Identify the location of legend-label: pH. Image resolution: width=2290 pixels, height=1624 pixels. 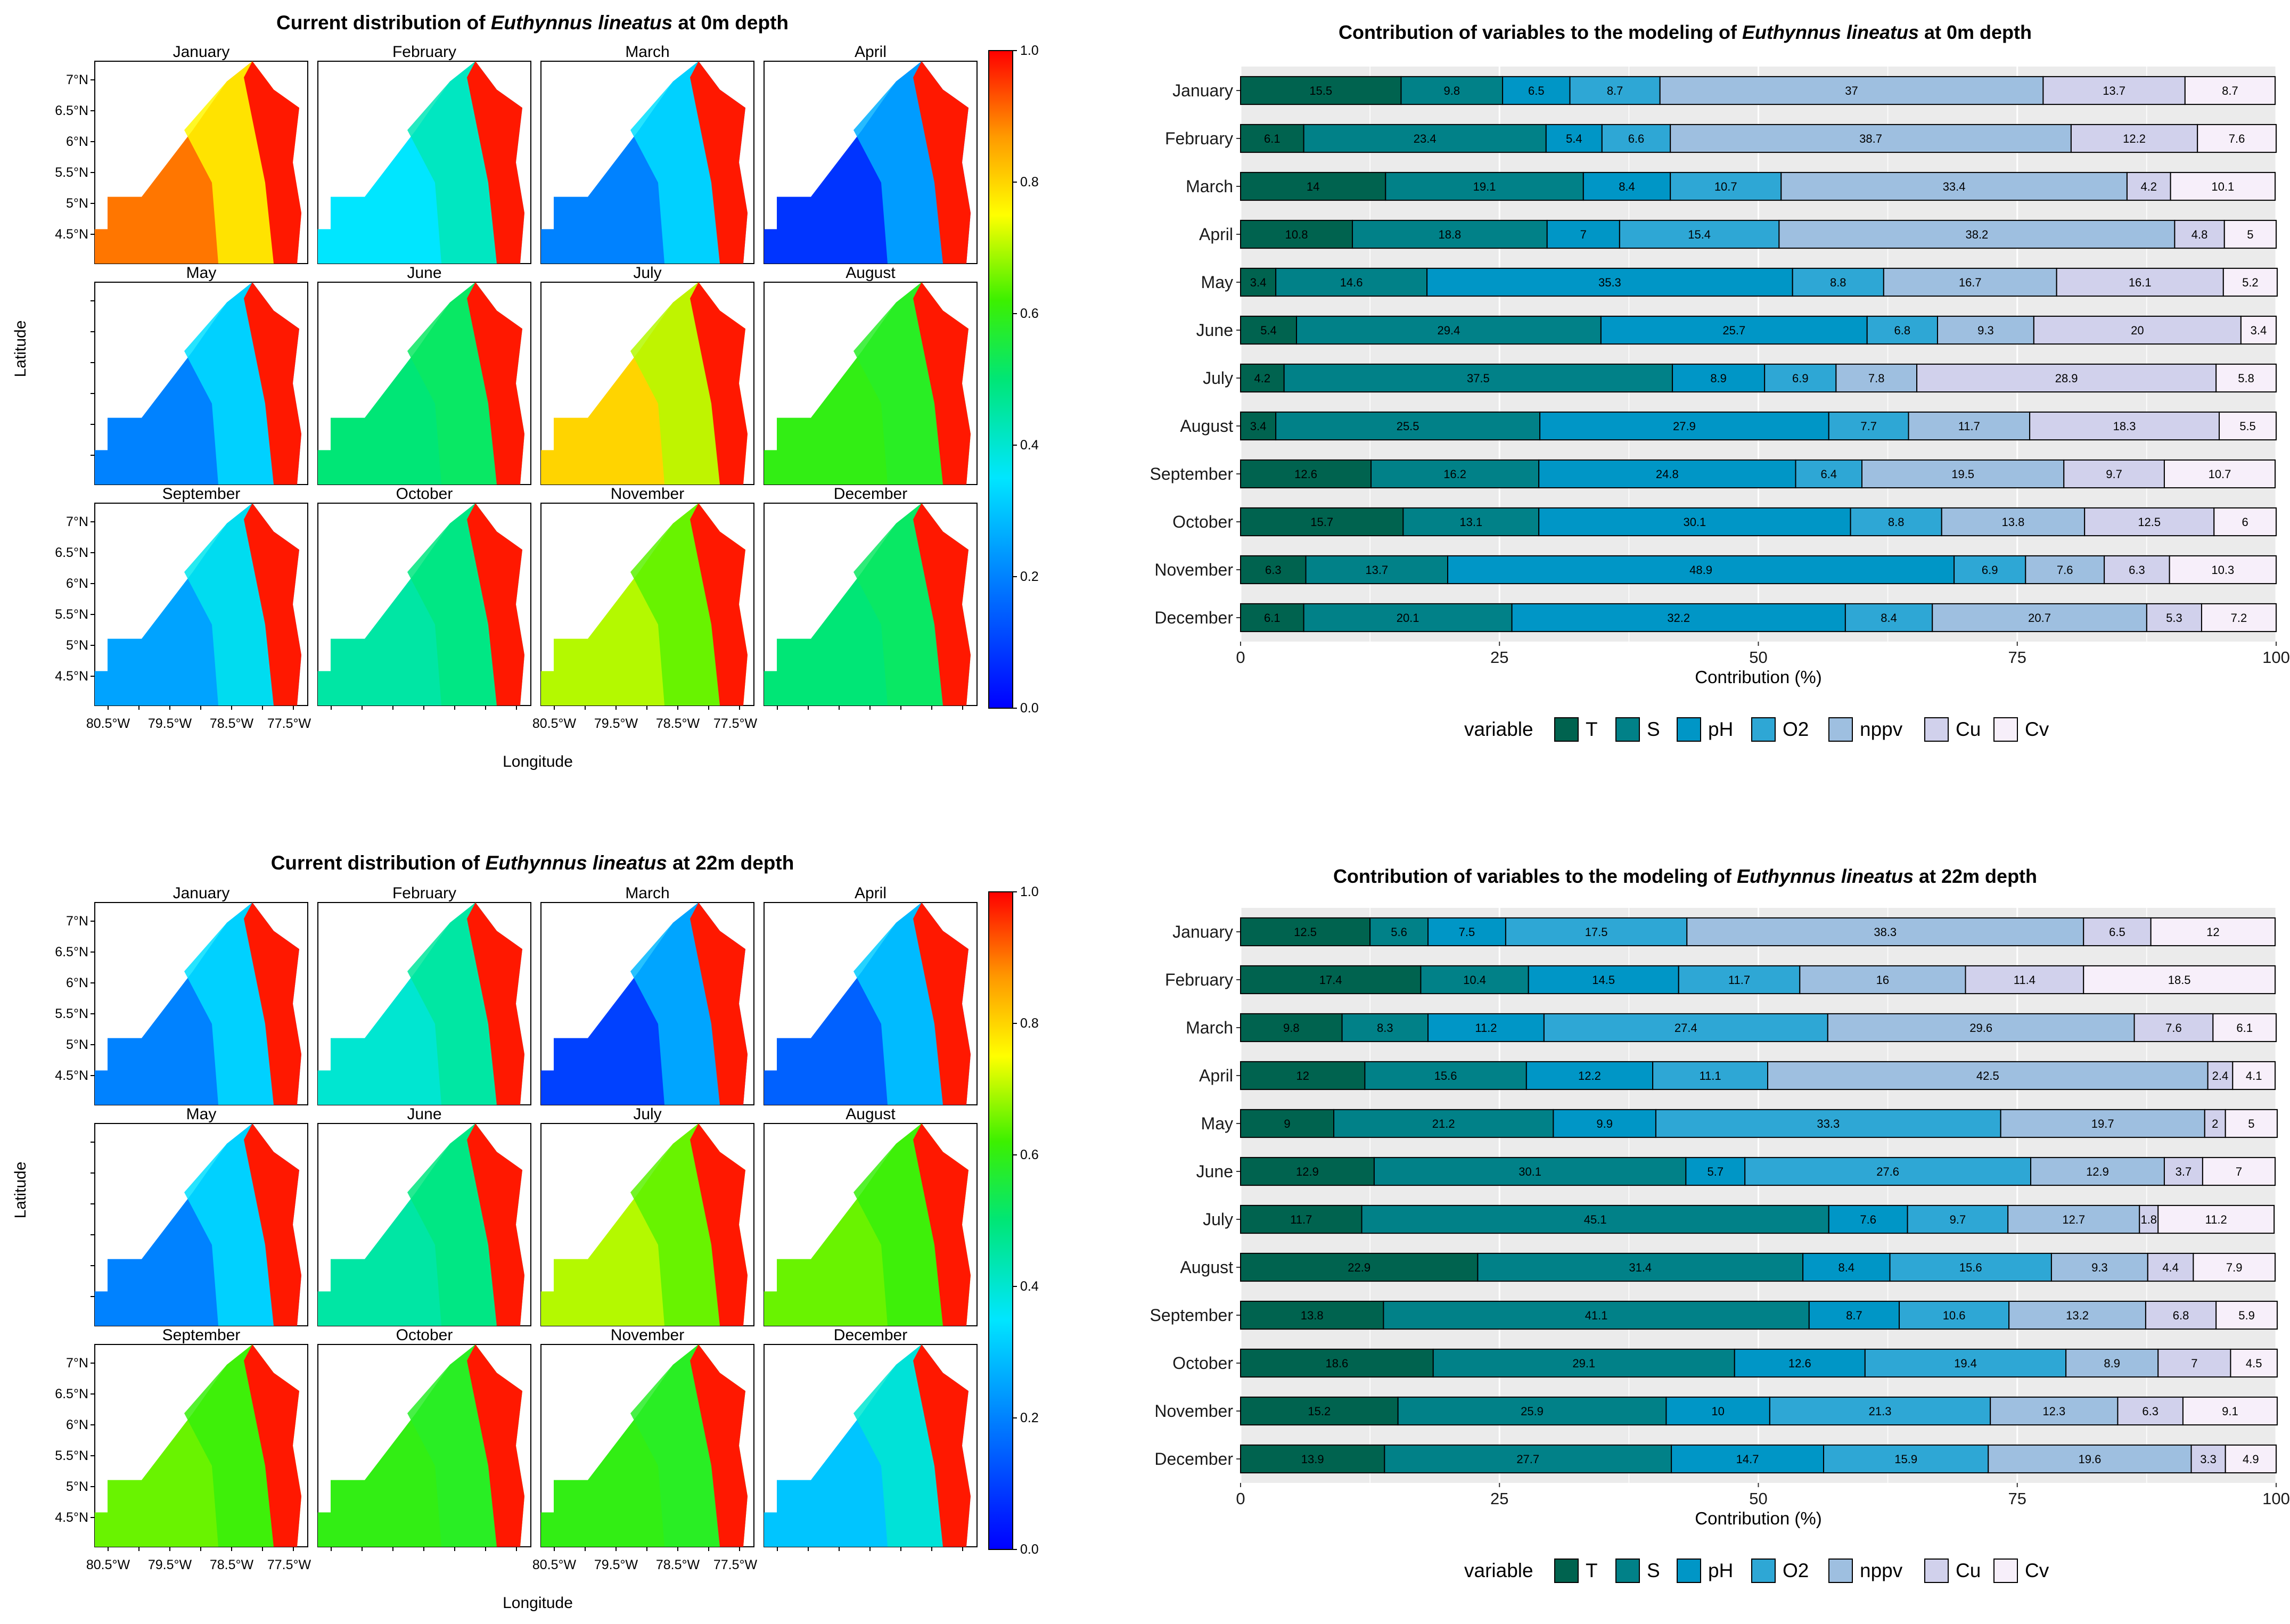
(1720, 729).